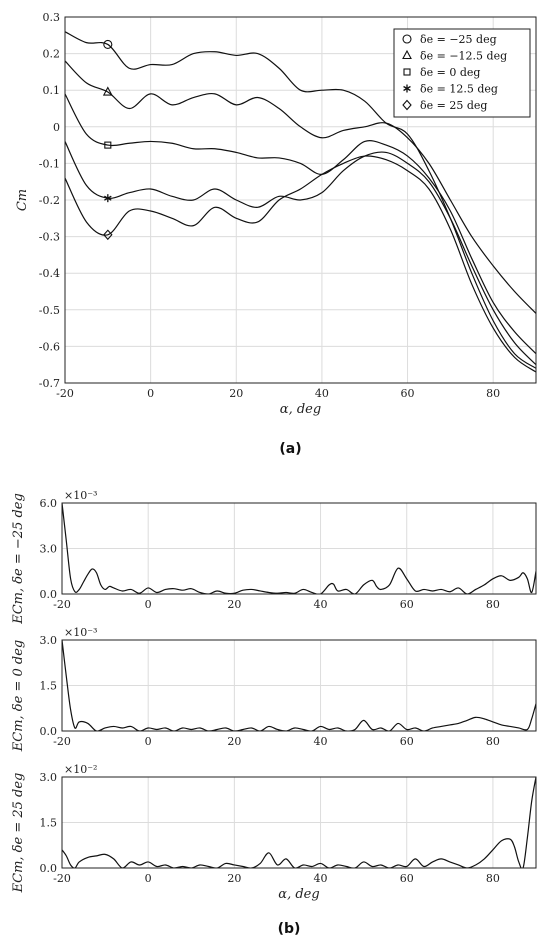 This screenshot has width=550, height=947. Describe the element at coordinates (18, 696) in the screenshot. I see `y-axis-label: ECm, δe = 0 deg` at that location.